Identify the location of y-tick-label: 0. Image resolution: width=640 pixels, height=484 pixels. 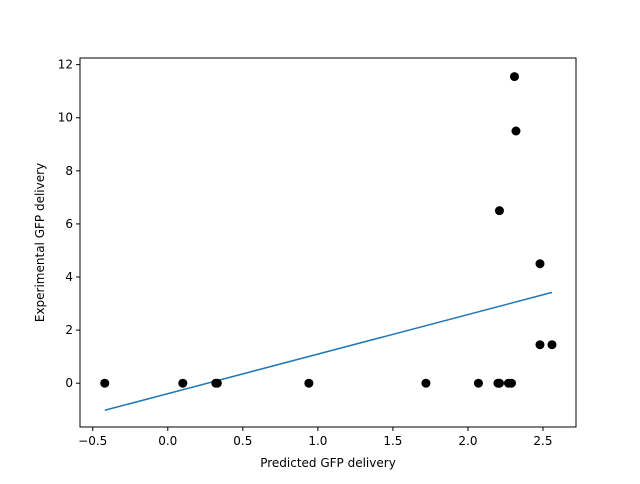
(69, 383).